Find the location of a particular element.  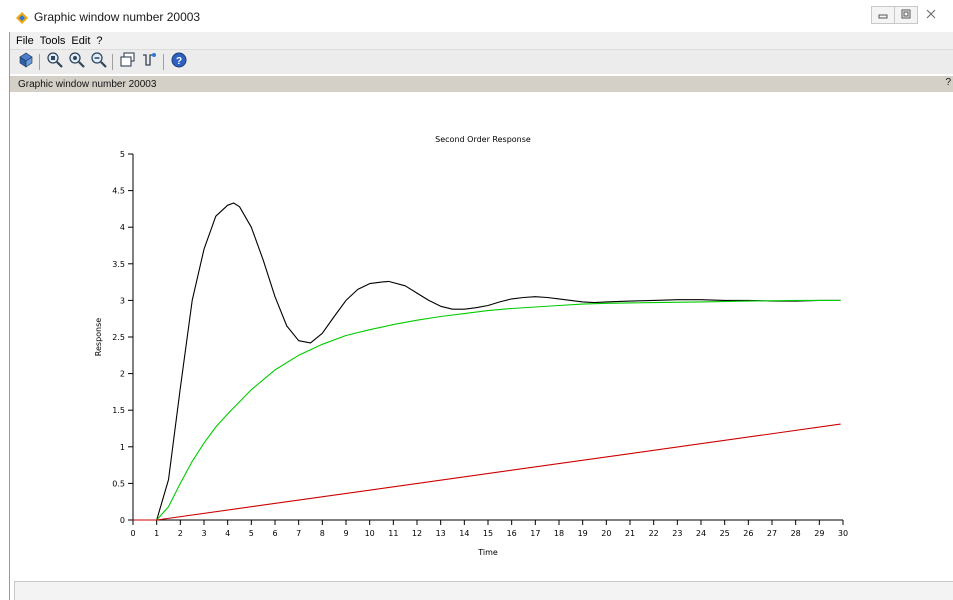

y-tick-label: 1 is located at coordinates (122, 447).